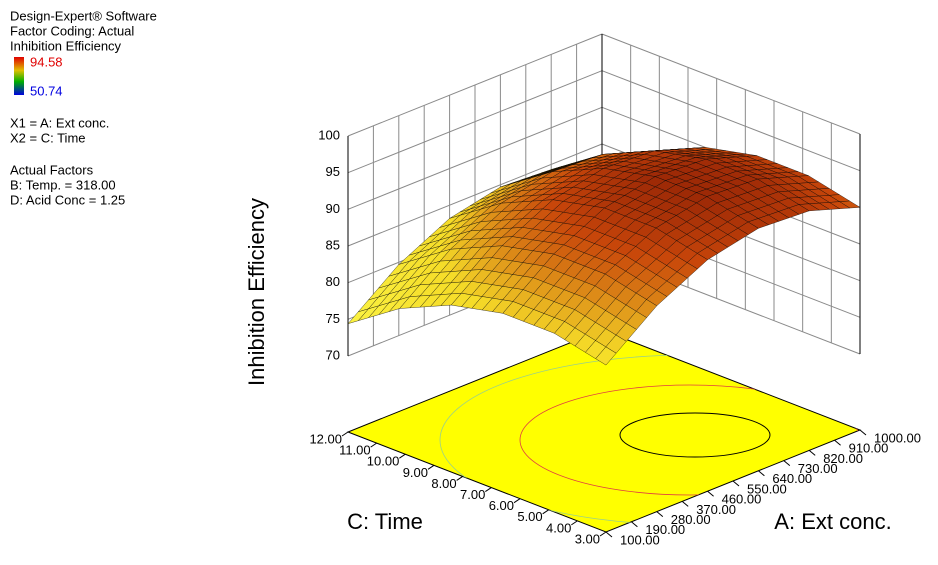 The image size is (938, 565). What do you see at coordinates (501, 505) in the screenshot?
I see `y-tick-label: 6.00` at bounding box center [501, 505].